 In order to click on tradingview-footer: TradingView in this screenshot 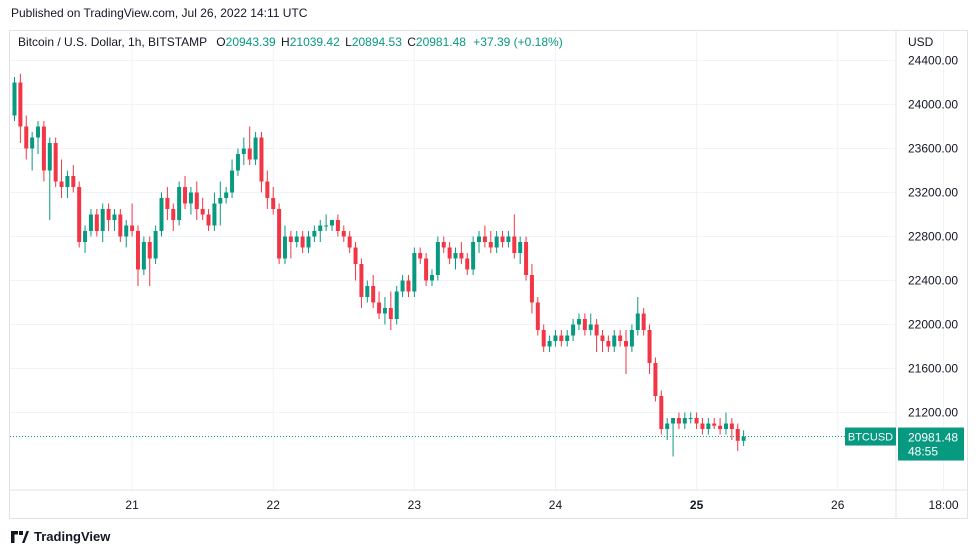, I will do `click(60, 536)`.